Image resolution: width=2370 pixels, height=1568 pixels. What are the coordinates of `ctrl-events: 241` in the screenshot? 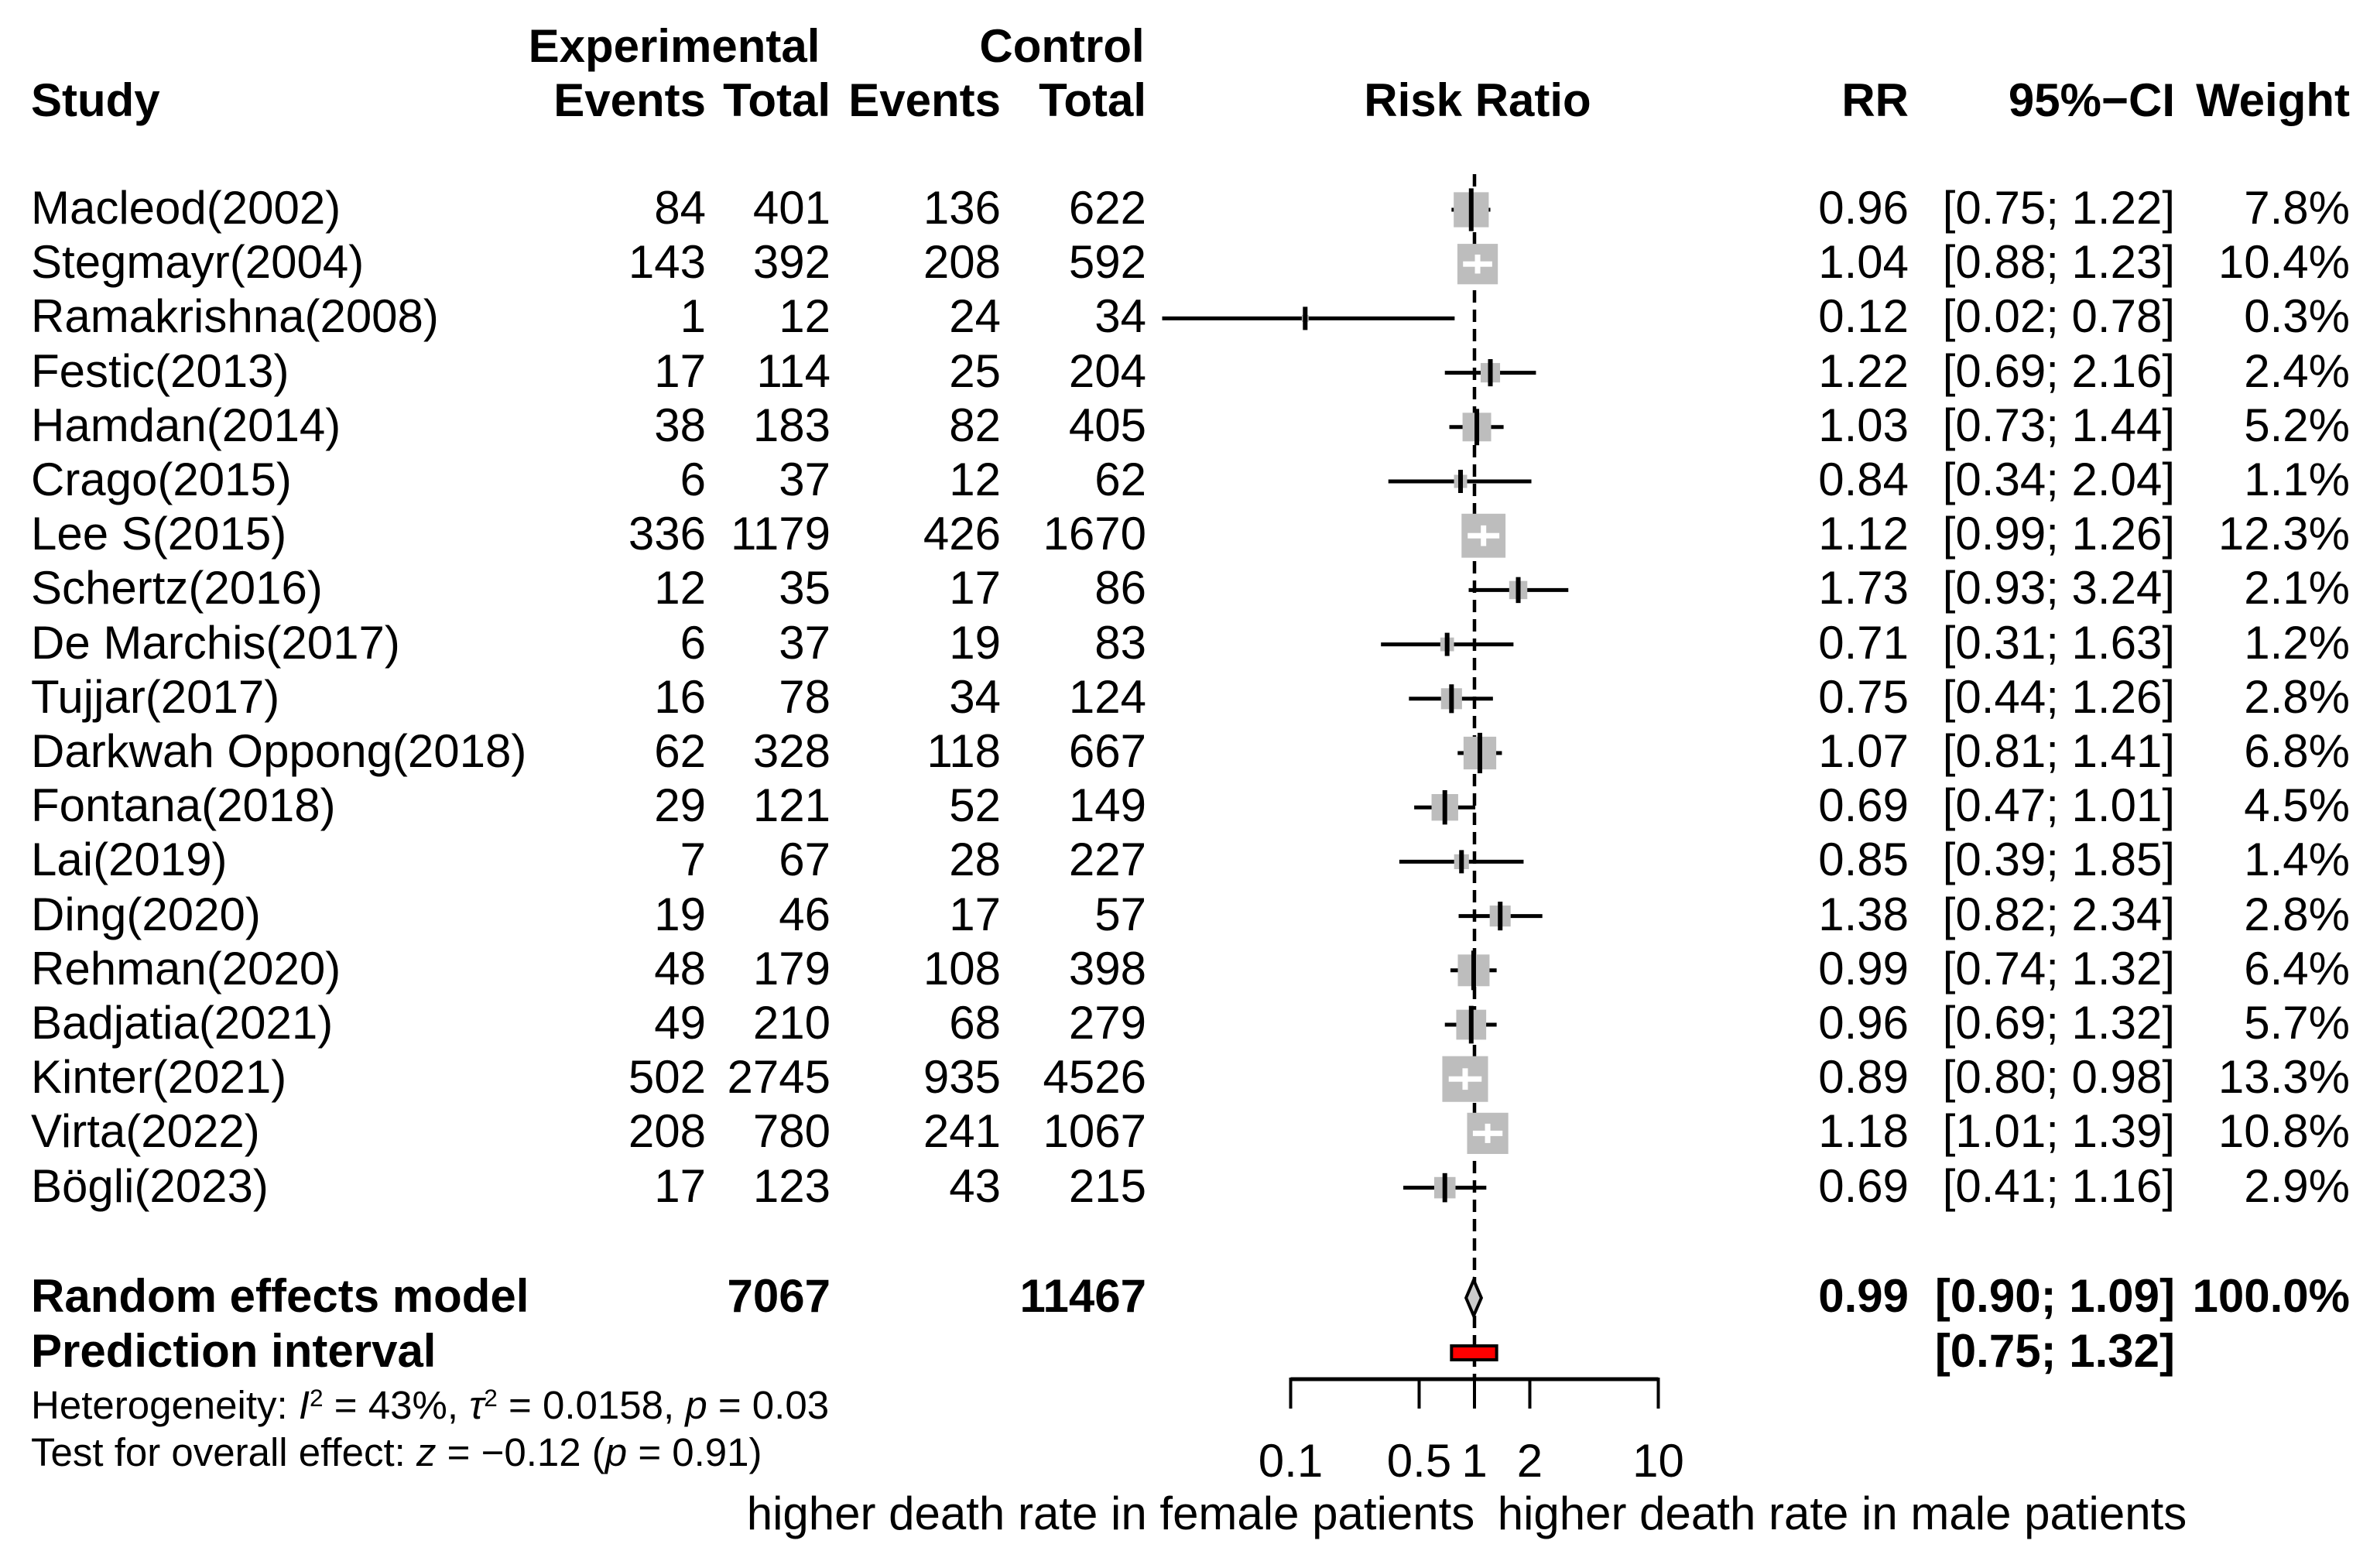 It's located at (962, 1131).